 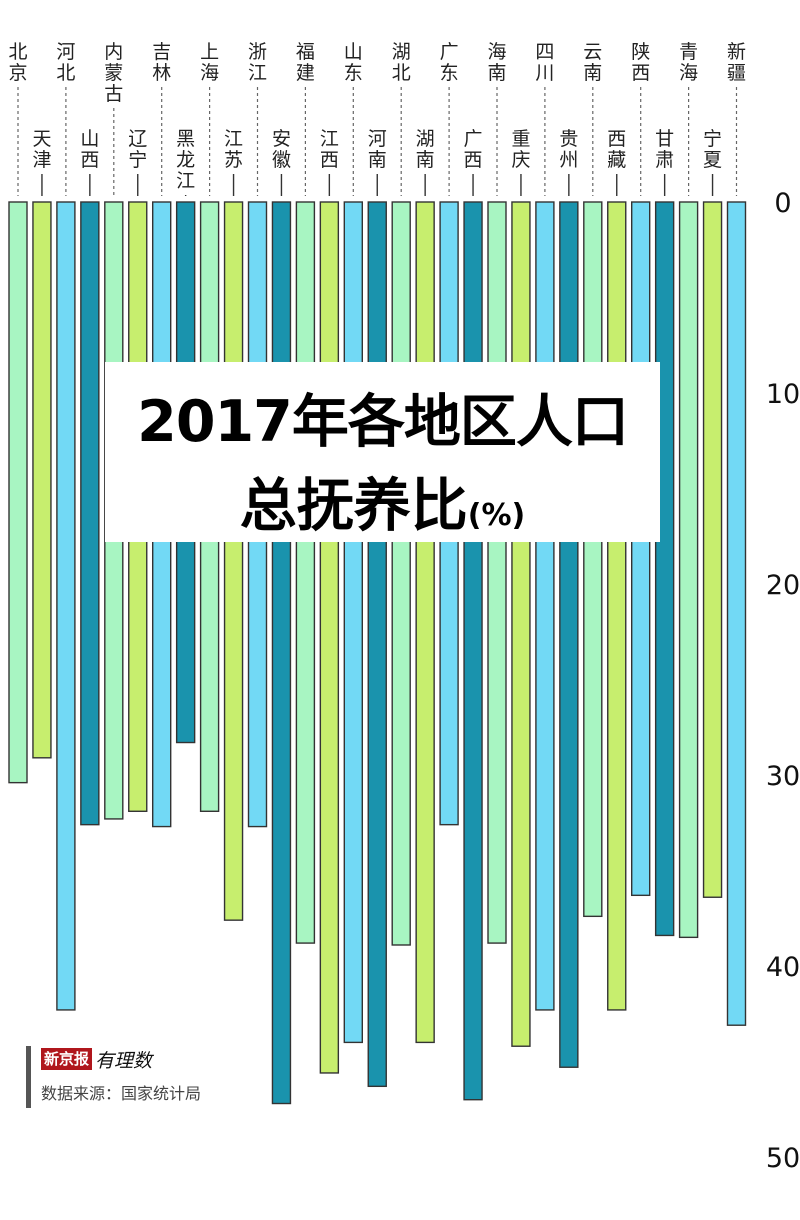 What do you see at coordinates (783, 967) in the screenshot?
I see `y-tick-label-40: 40` at bounding box center [783, 967].